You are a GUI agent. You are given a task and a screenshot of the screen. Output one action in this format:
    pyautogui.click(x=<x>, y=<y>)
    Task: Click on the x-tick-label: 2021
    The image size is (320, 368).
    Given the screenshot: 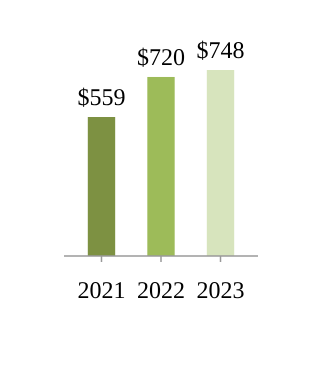 What is the action you would take?
    pyautogui.click(x=101, y=291)
    